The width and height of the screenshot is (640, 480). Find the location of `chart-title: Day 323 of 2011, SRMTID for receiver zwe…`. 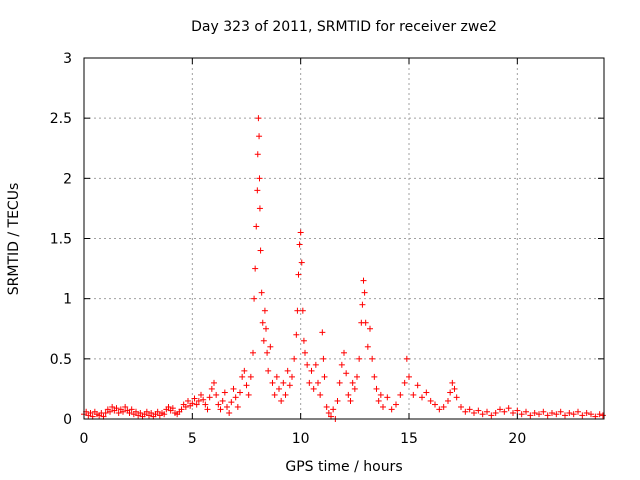

chart-title: Day 323 of 2011, SRMTID for receiver zwe… is located at coordinates (344, 27).